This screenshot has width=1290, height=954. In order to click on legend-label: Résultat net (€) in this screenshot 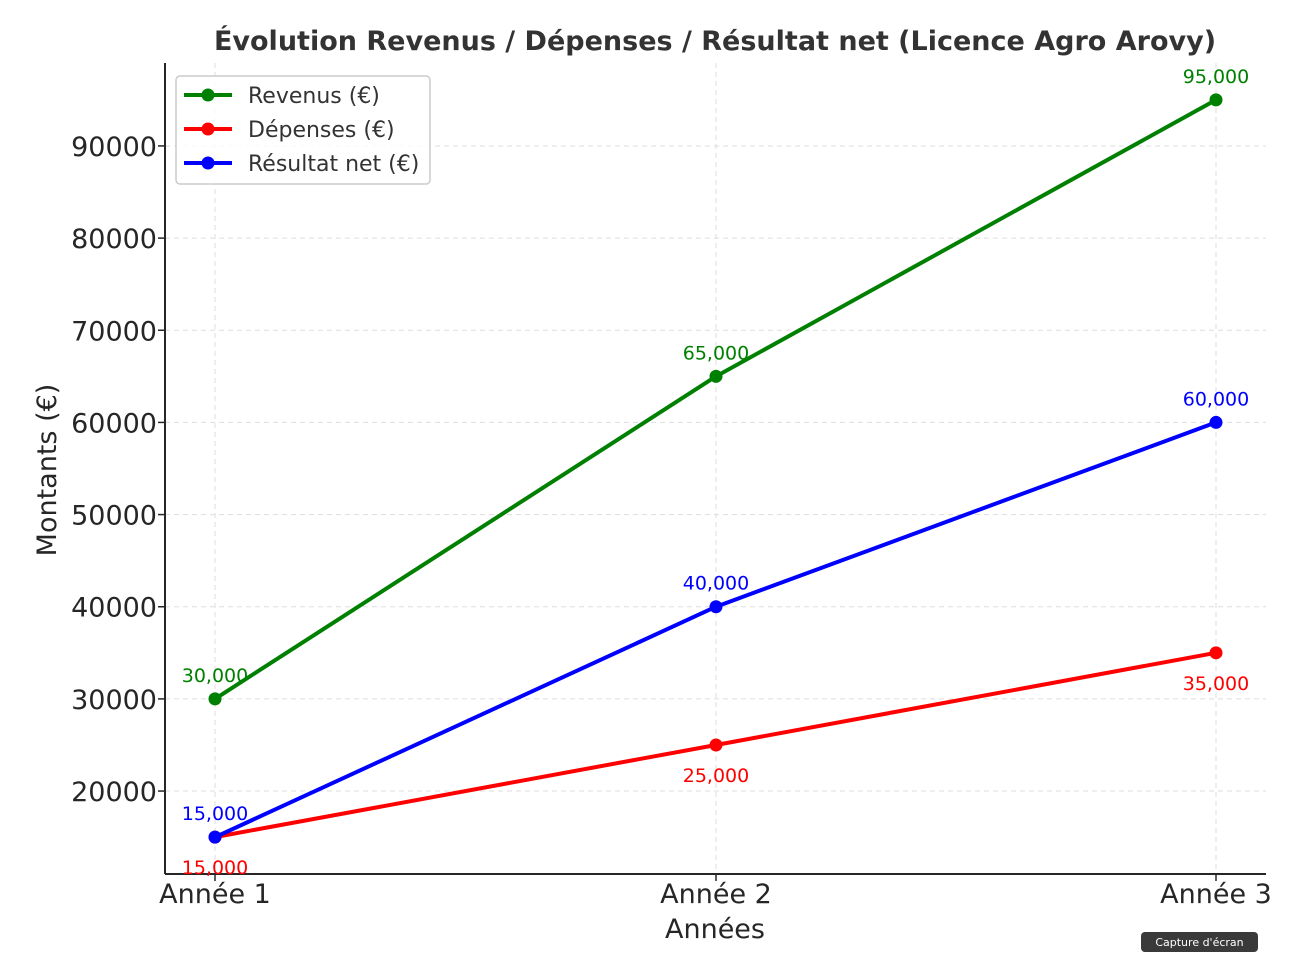, I will do `click(333, 164)`.